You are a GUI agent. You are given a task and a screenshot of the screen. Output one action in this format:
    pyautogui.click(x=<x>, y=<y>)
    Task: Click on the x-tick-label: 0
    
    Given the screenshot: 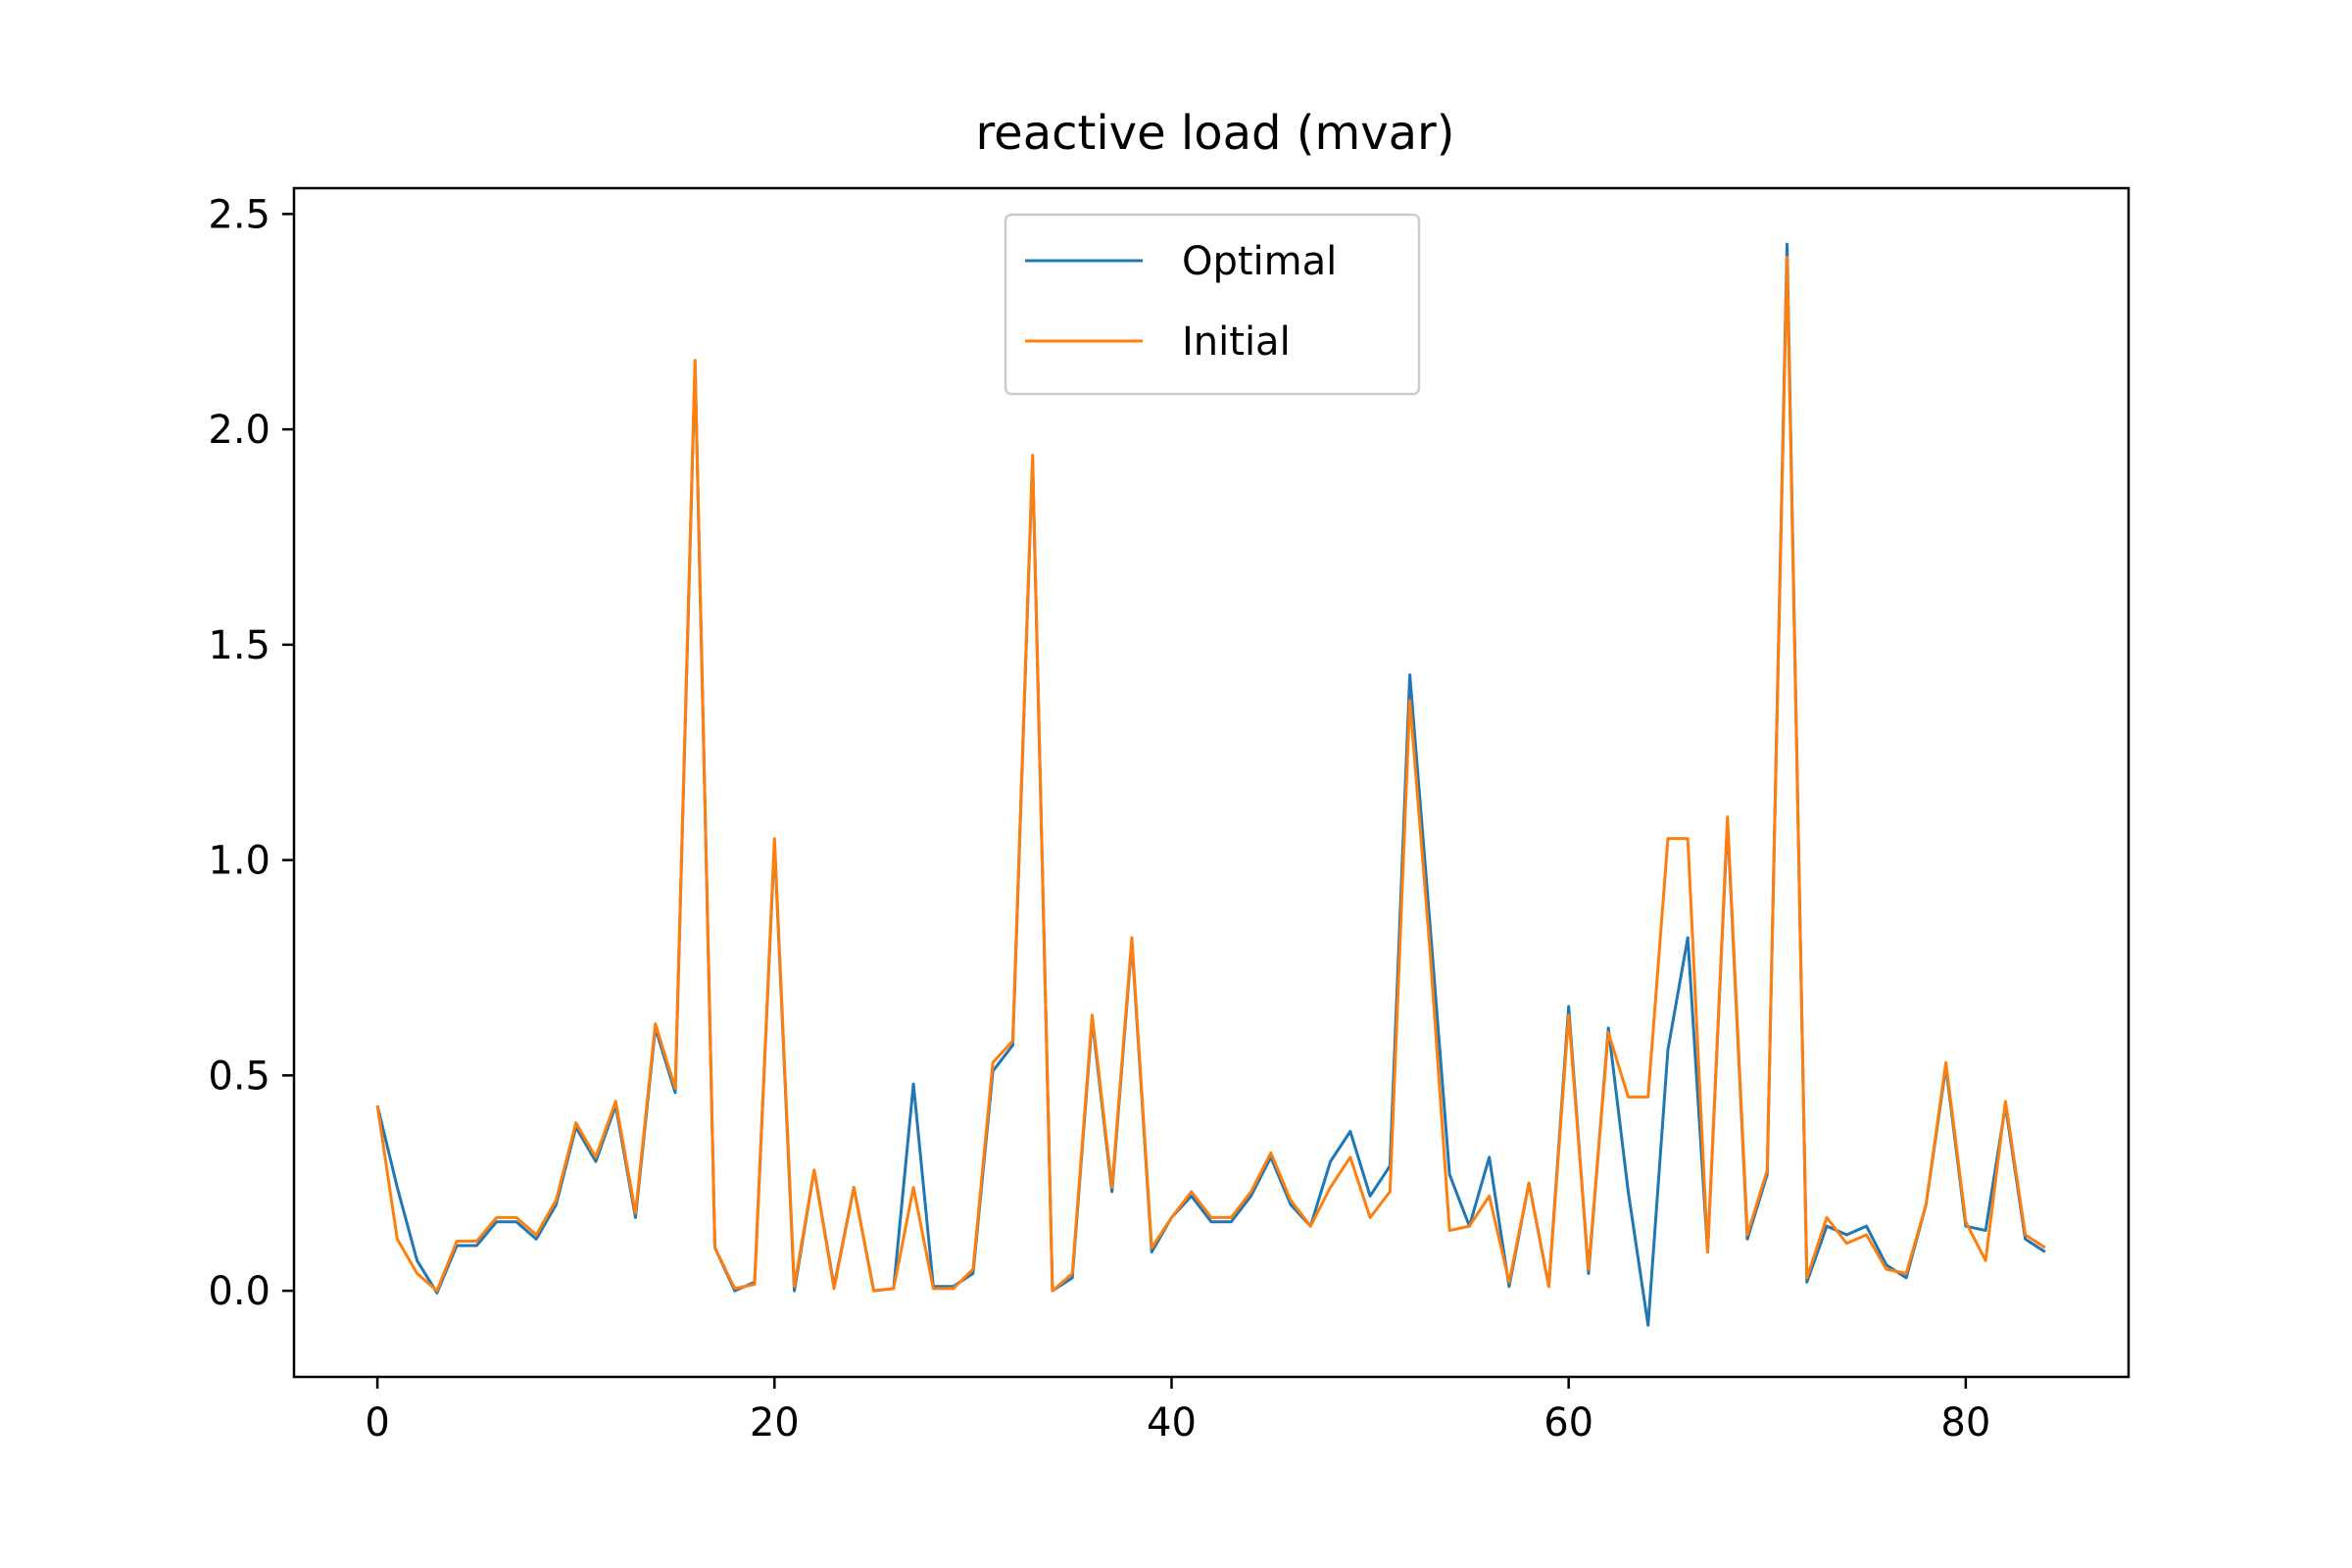 What is the action you would take?
    pyautogui.click(x=377, y=1423)
    